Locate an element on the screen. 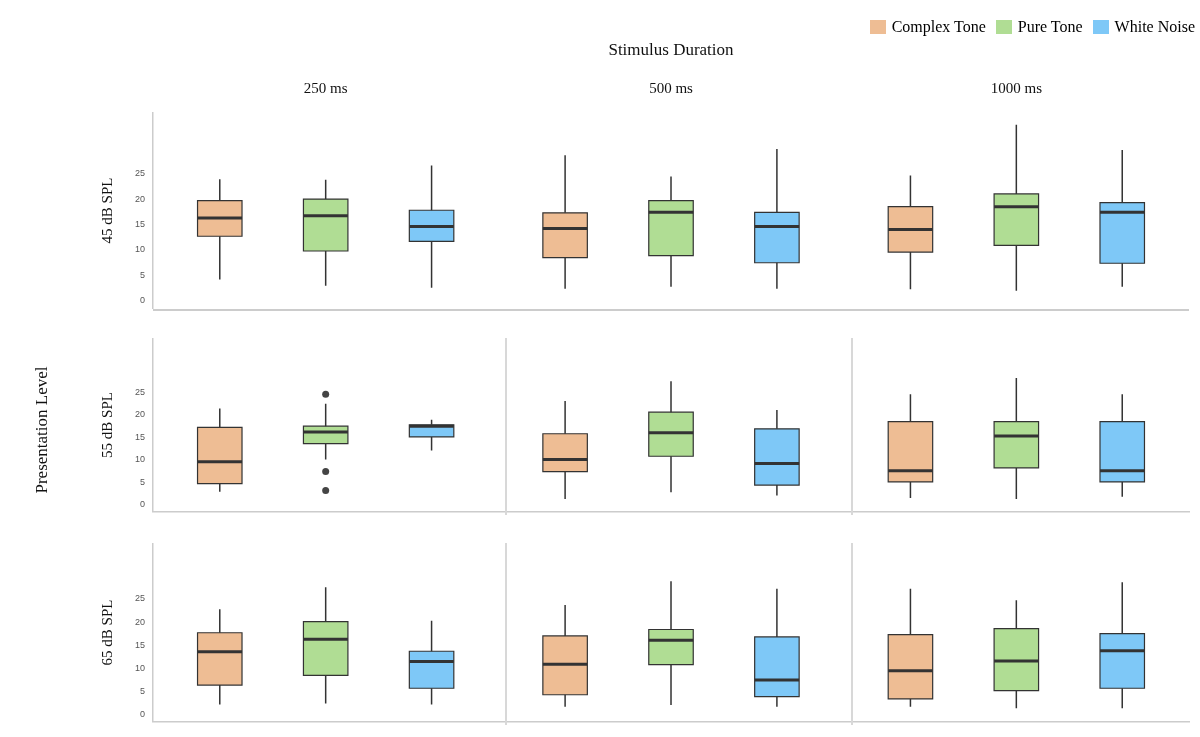 The width and height of the screenshot is (1200, 737). y-axis-title: 65 dB SPL is located at coordinates (106, 632).